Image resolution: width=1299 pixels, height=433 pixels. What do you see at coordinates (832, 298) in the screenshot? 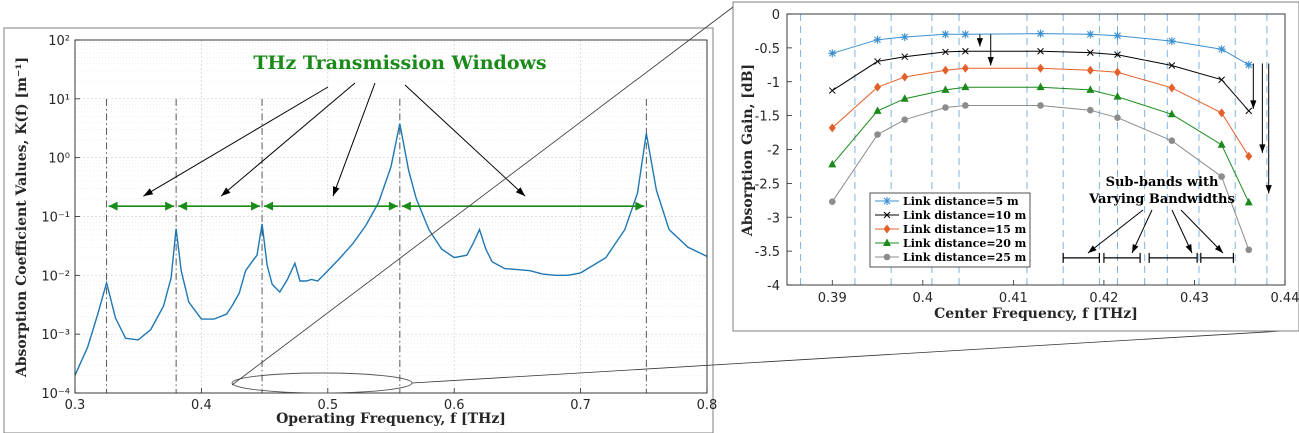
I see `right-x-tick-label: 0.39` at bounding box center [832, 298].